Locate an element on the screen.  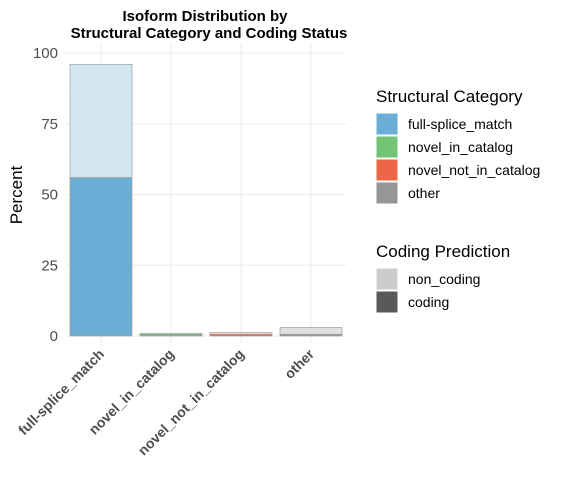
legend-key-non_coding is located at coordinates (387, 279).